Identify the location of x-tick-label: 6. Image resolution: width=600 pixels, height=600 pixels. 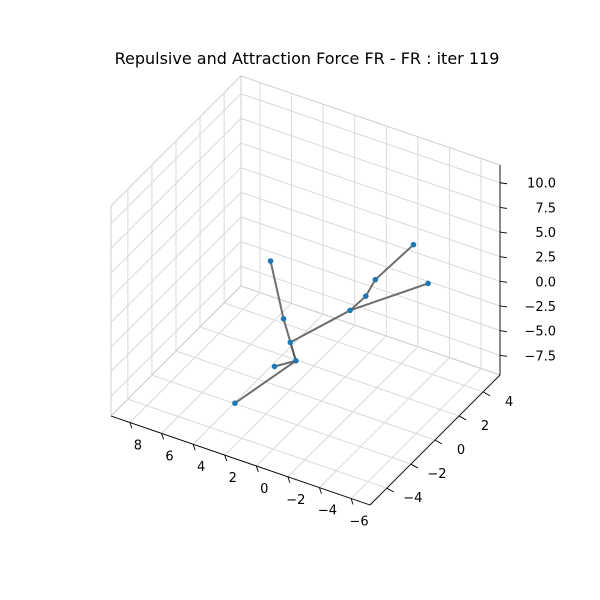
(169, 456).